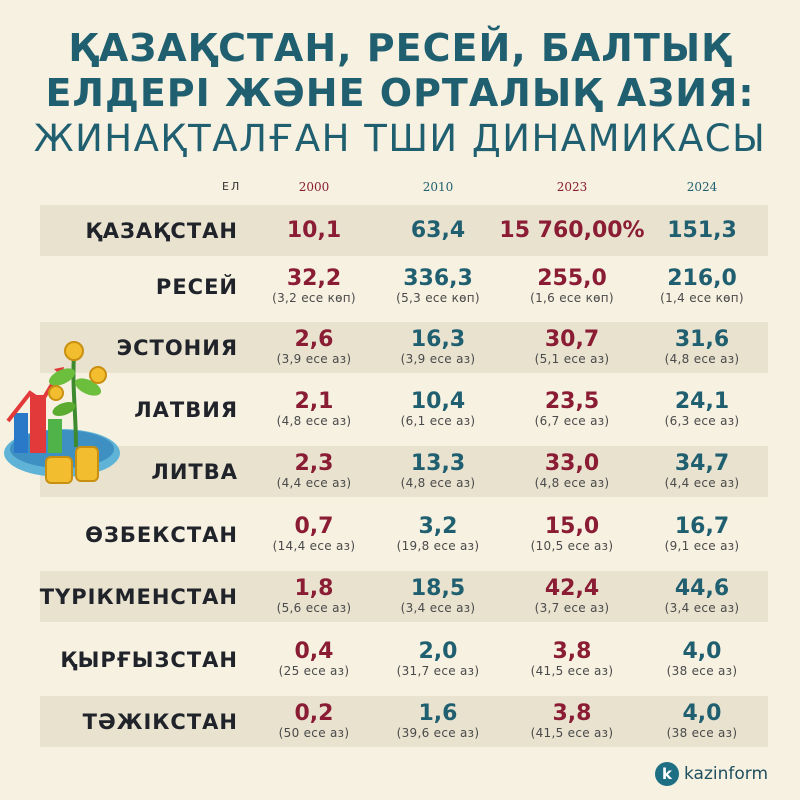  Describe the element at coordinates (21, 433) in the screenshot. I see `bar-icon-blue` at that location.